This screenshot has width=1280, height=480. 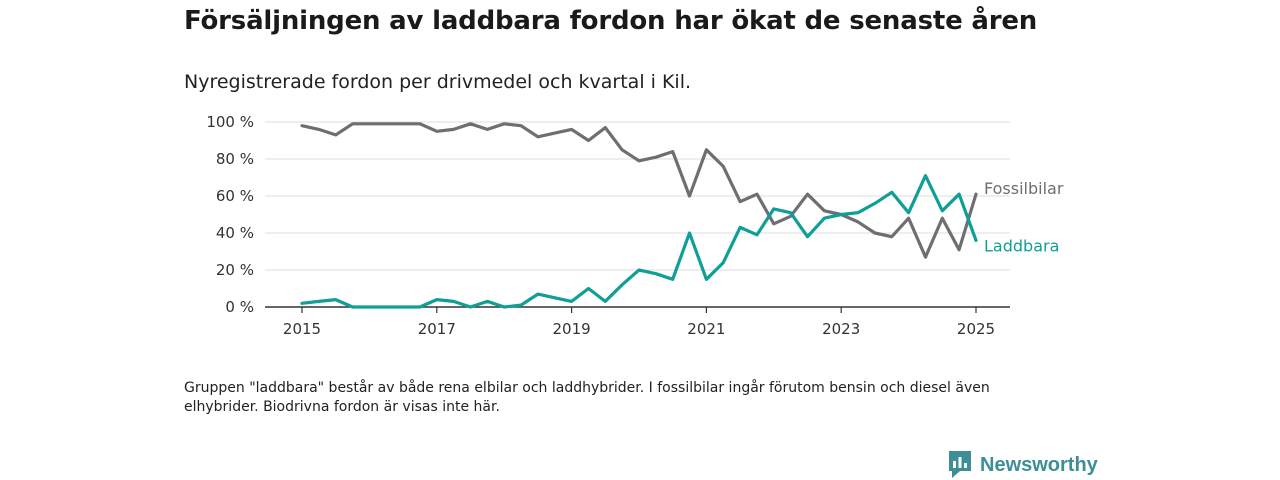 I want to click on x-tick-label: 2023, so click(x=841, y=329).